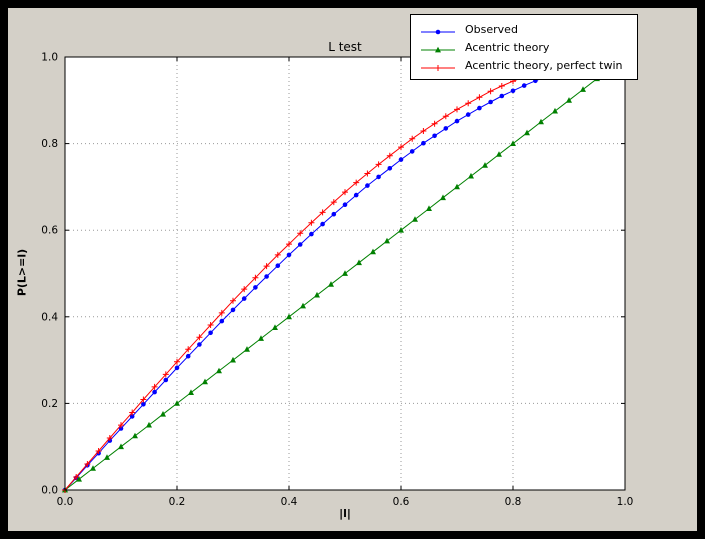  What do you see at coordinates (438, 29) in the screenshot?
I see `legend-sample-observed-icon` at bounding box center [438, 29].